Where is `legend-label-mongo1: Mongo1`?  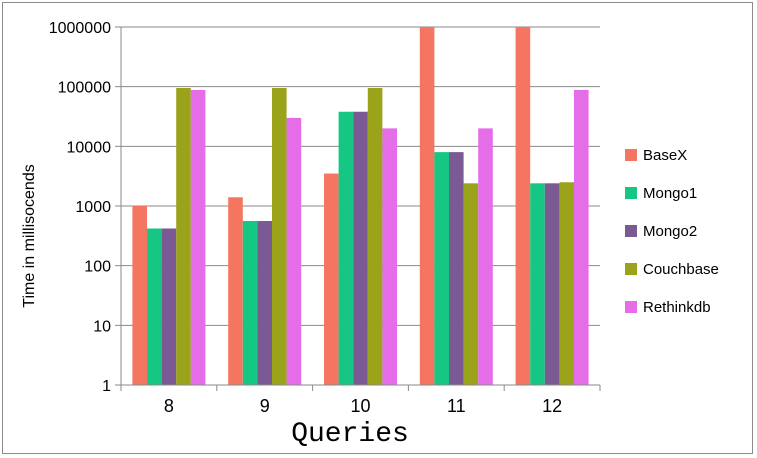
legend-label-mongo1: Mongo1 is located at coordinates (670, 193).